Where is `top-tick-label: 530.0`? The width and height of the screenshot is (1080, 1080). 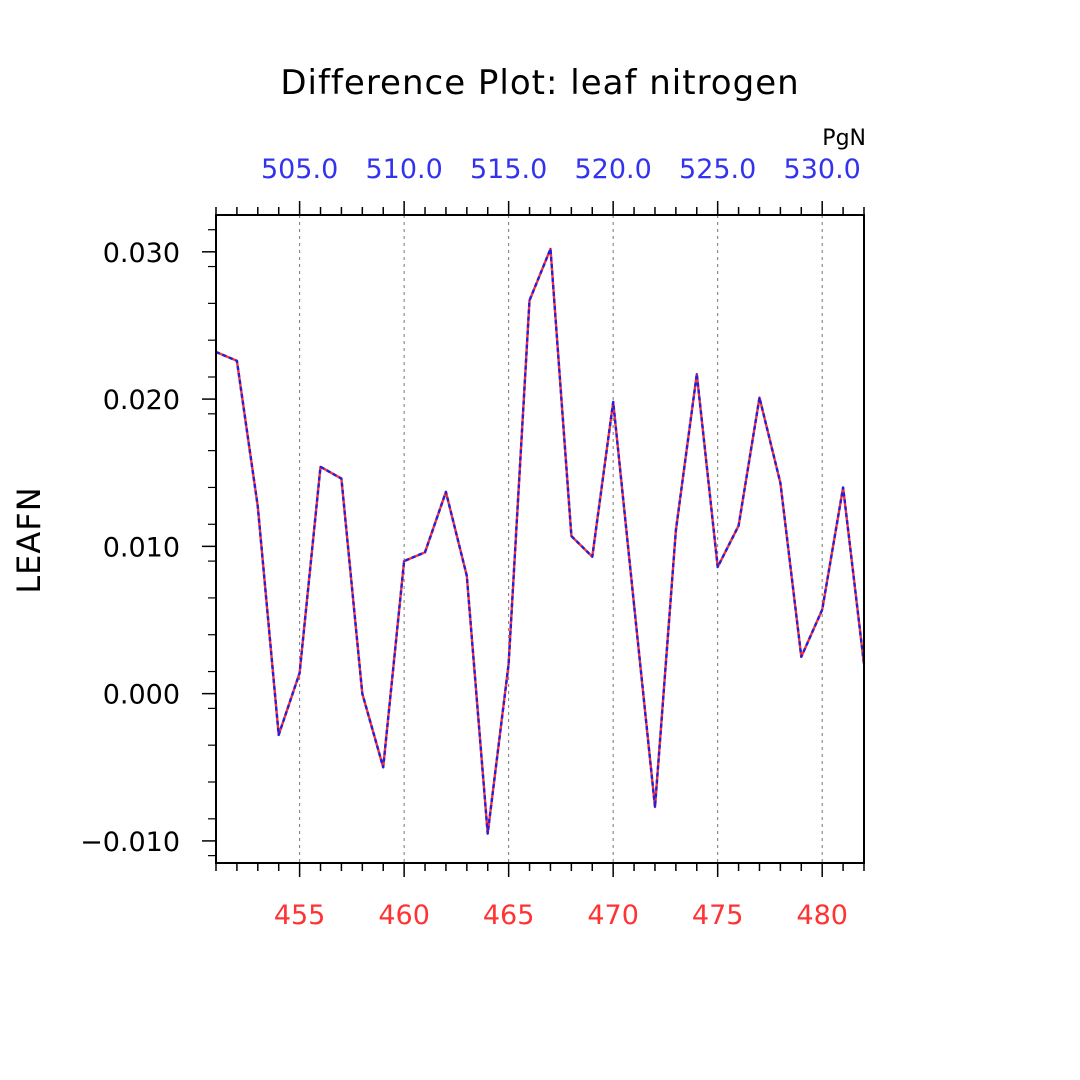
top-tick-label: 530.0 is located at coordinates (822, 169).